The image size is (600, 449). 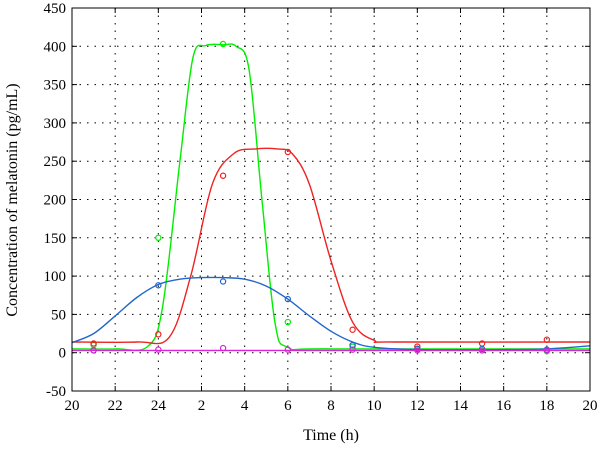 What do you see at coordinates (504, 406) in the screenshot?
I see `x-tick-label: 16` at bounding box center [504, 406].